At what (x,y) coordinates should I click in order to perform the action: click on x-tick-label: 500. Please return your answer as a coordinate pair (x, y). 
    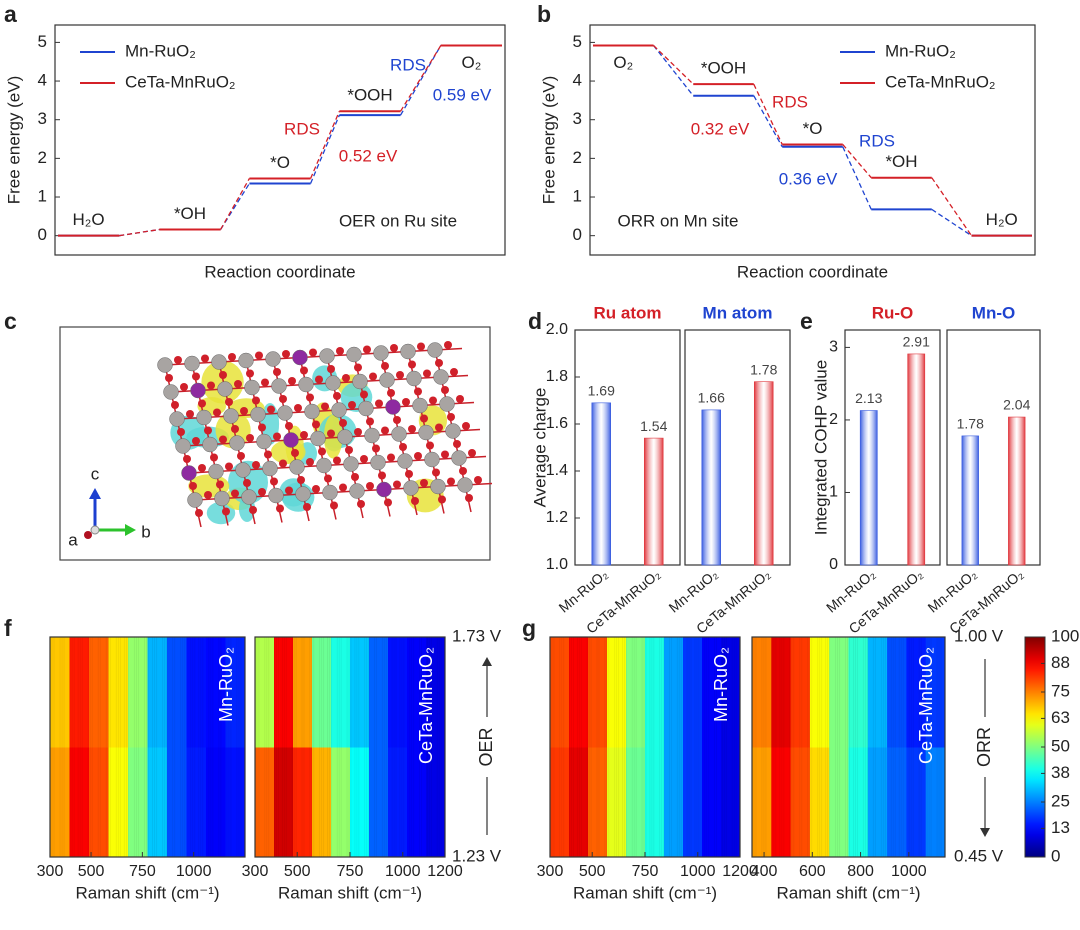
    Looking at the image, I should click on (91, 871).